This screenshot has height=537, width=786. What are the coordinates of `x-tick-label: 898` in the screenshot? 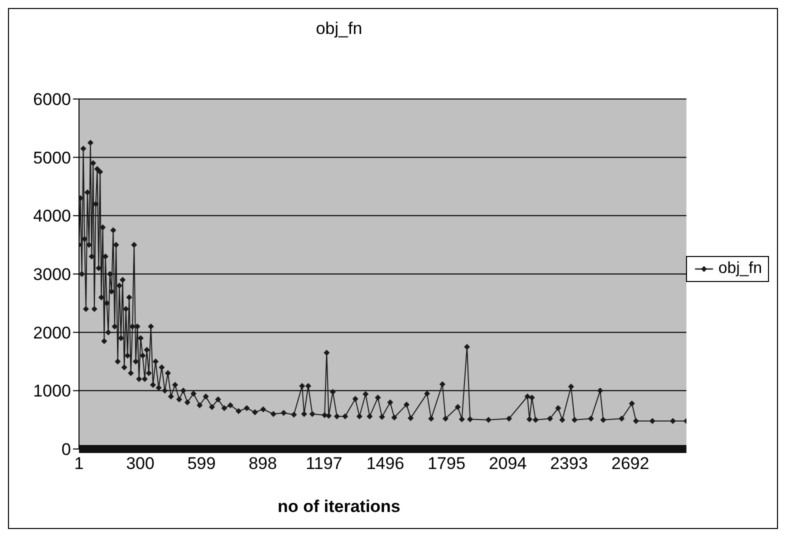 It's located at (262, 464).